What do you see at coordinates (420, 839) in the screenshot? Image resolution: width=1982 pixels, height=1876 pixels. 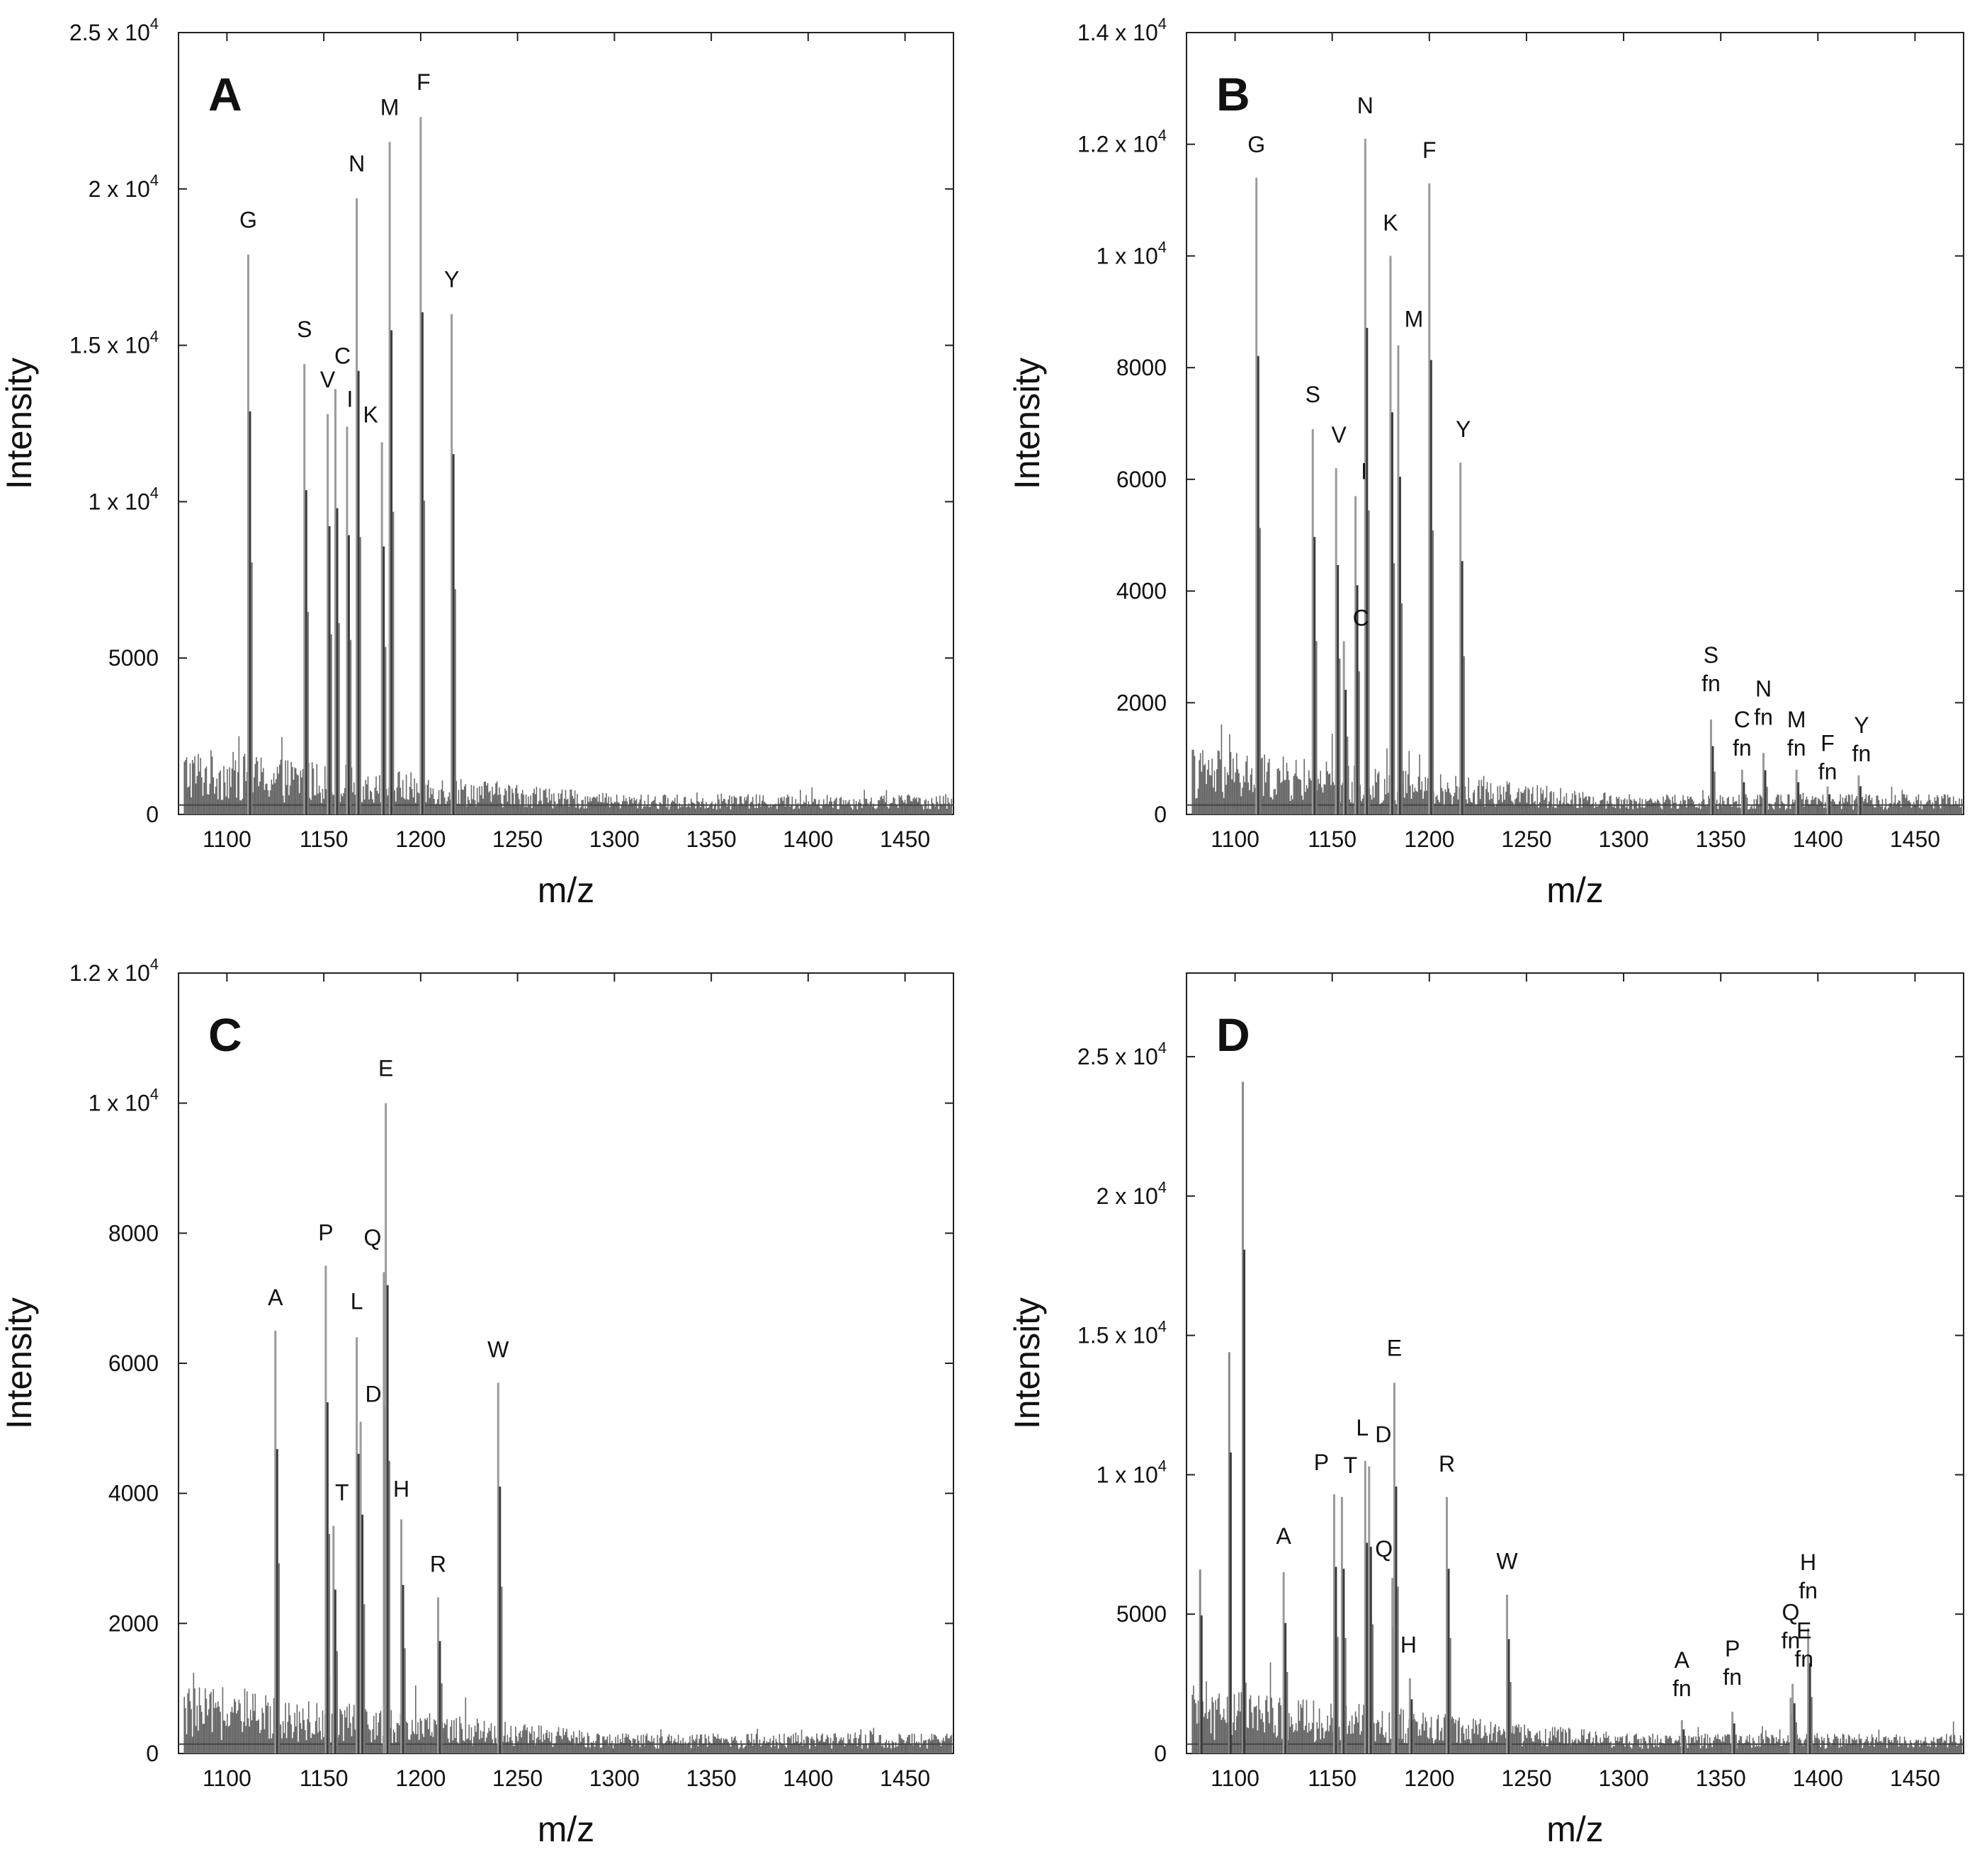 I see `x-tick-label: 1200` at bounding box center [420, 839].